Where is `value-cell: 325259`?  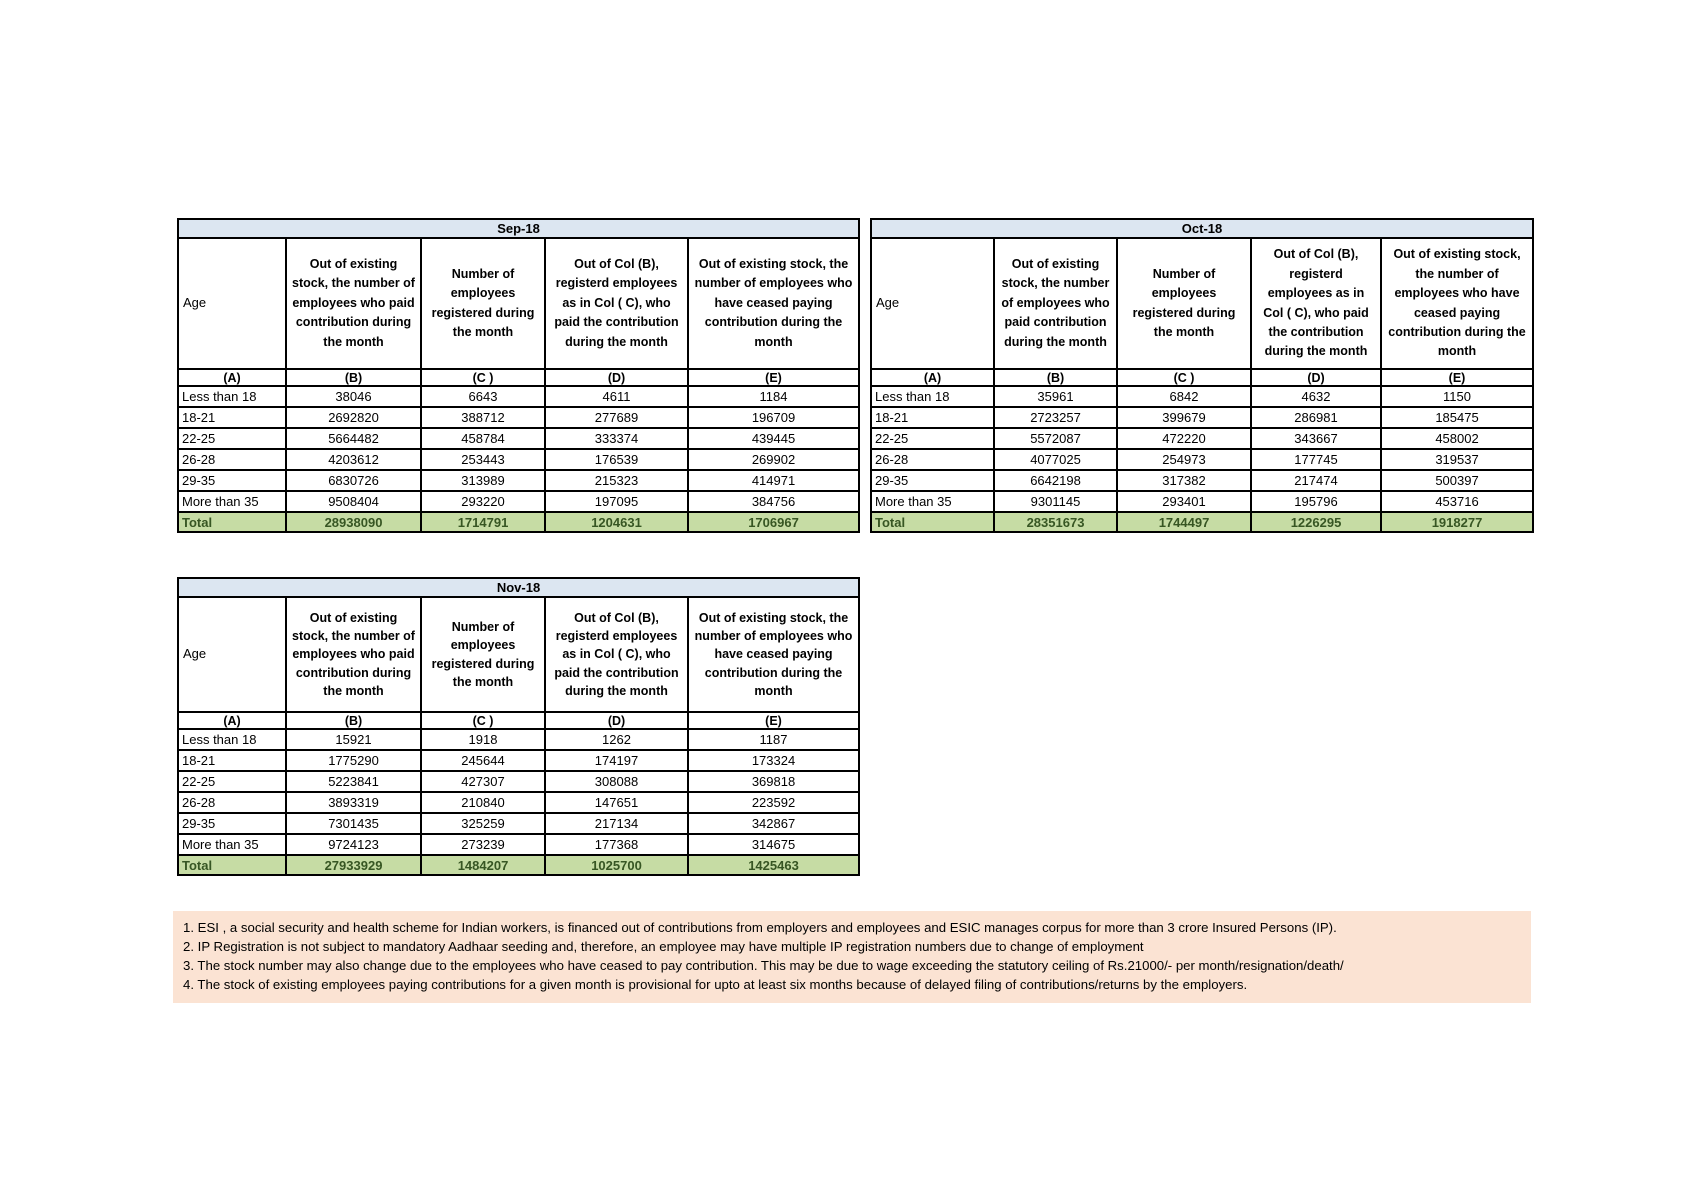
value-cell: 325259 is located at coordinates (483, 823).